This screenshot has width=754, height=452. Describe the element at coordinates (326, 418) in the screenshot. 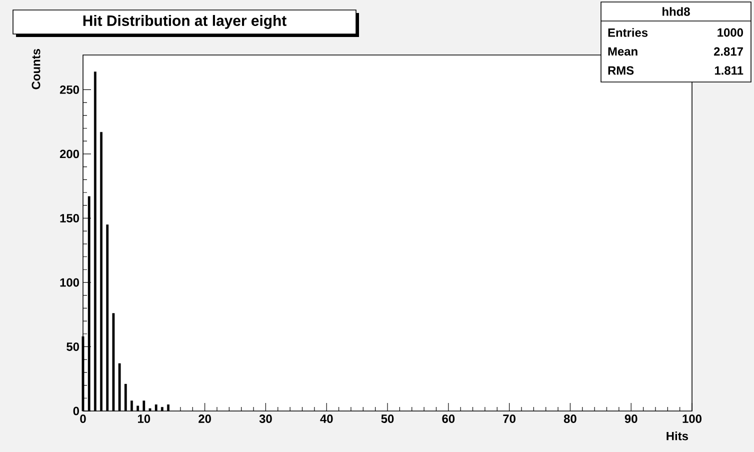

I see `x-tick-label: 40` at that location.